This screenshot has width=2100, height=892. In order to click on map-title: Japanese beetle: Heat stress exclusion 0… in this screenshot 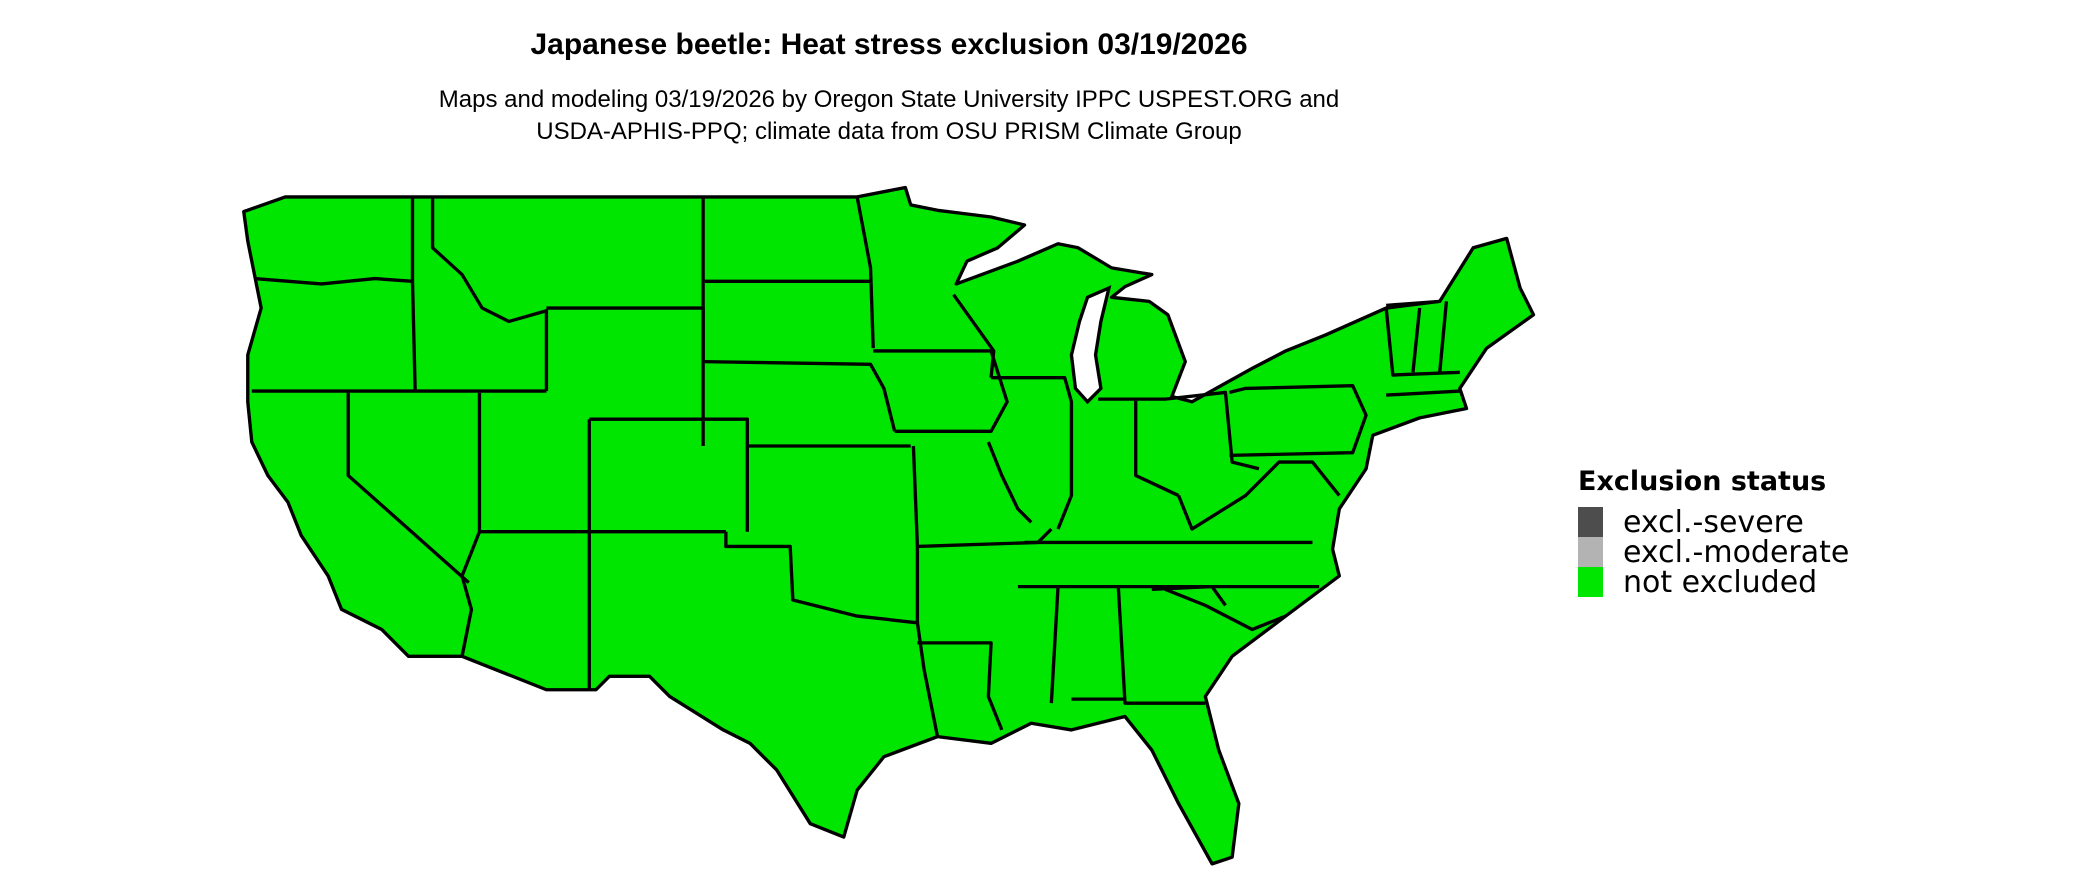, I will do `click(889, 44)`.